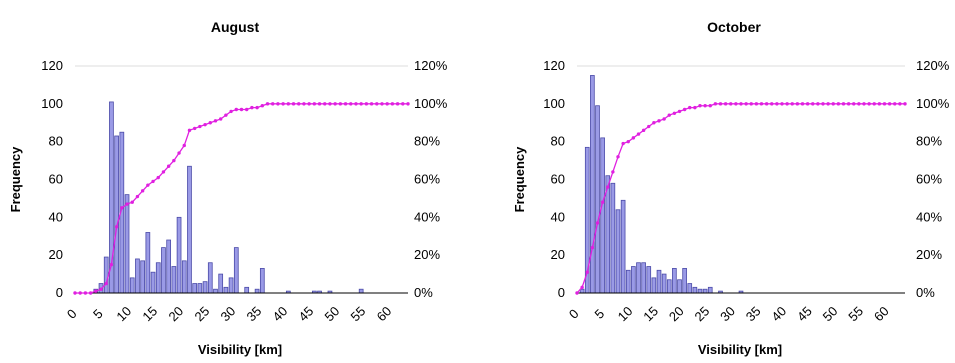 The image size is (955, 363). Describe the element at coordinates (431, 65) in the screenshot. I see `y2-tick-label: 120%` at that location.